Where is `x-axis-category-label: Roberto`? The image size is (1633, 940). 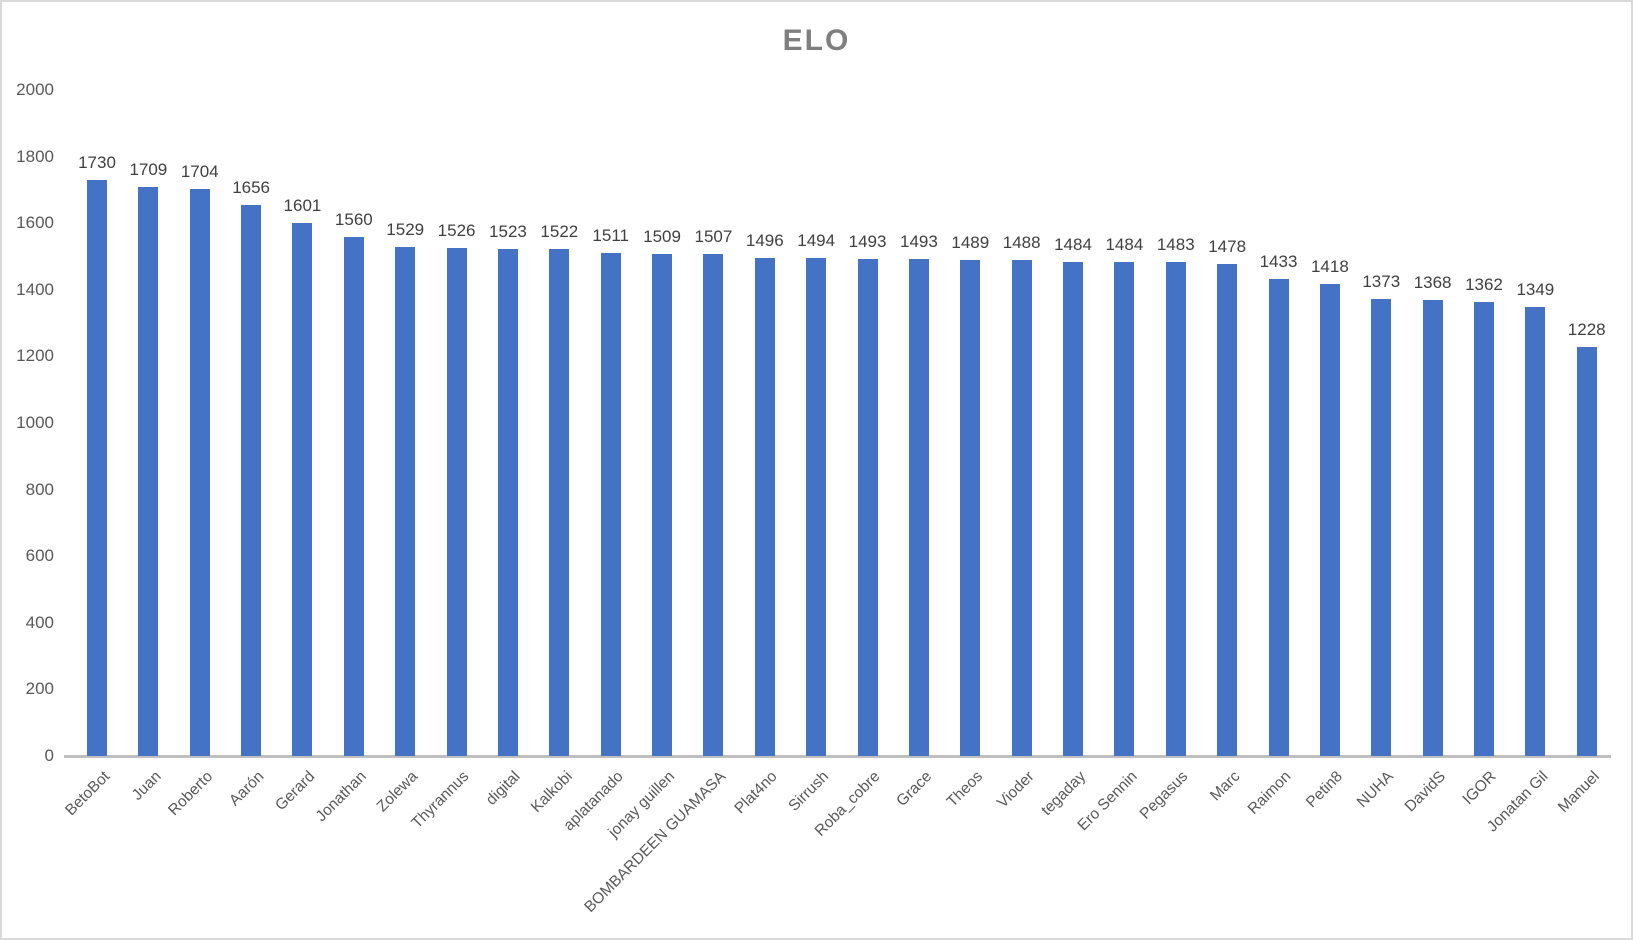 x-axis-category-label: Roberto is located at coordinates (190, 794).